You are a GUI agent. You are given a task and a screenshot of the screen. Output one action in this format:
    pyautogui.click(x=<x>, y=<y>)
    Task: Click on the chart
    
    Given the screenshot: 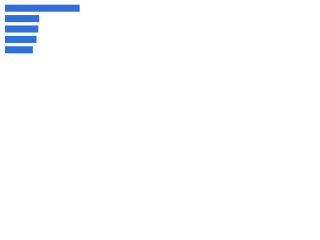 What is the action you would take?
    pyautogui.click(x=50, y=35)
    